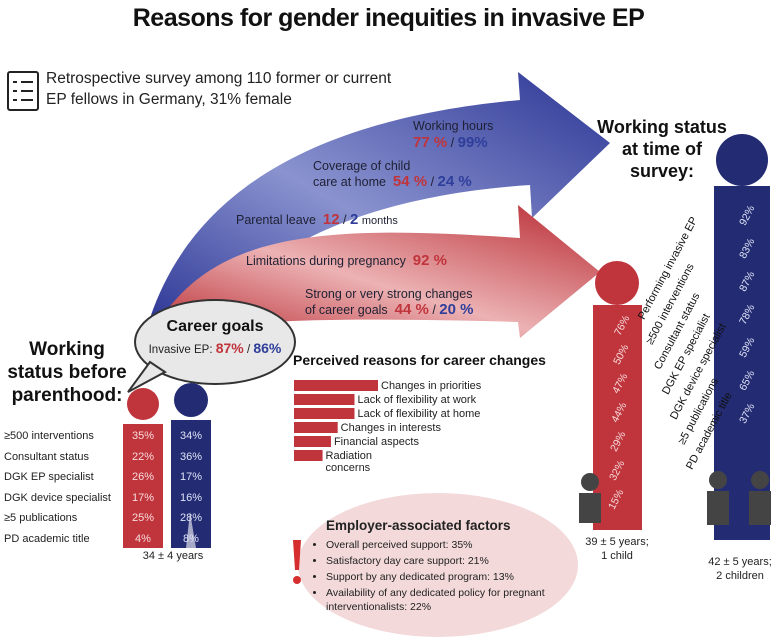  What do you see at coordinates (317, 219) in the screenshot?
I see `parental-leave-stat: Parental leave 12 / 2 months` at bounding box center [317, 219].